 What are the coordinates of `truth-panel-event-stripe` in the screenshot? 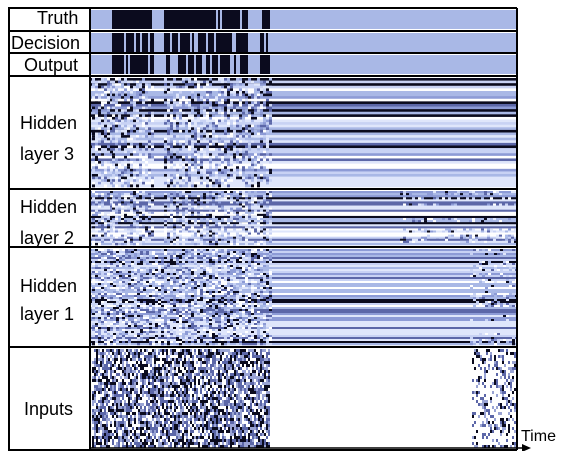 It's located at (211, 19).